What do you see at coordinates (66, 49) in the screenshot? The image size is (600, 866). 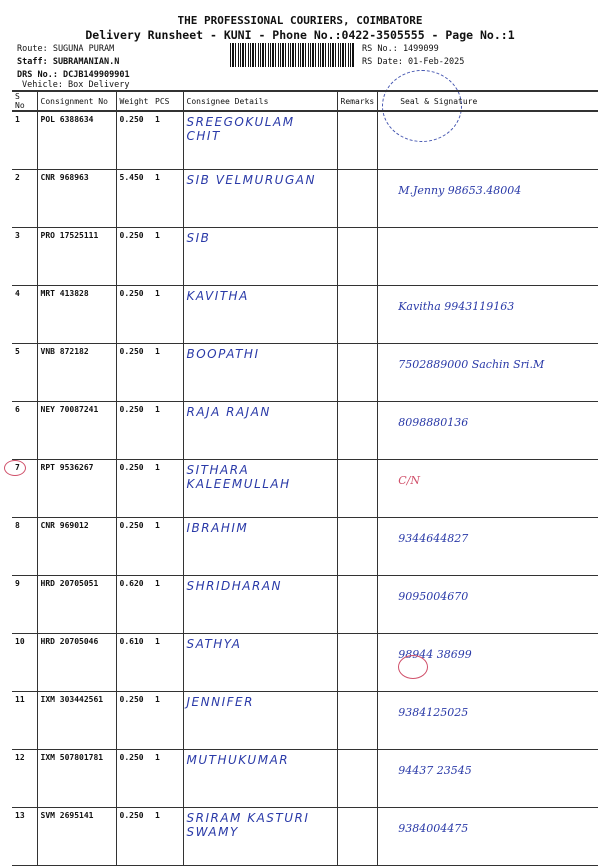 I see `route: Route: SUGUNA PURAM` at bounding box center [66, 49].